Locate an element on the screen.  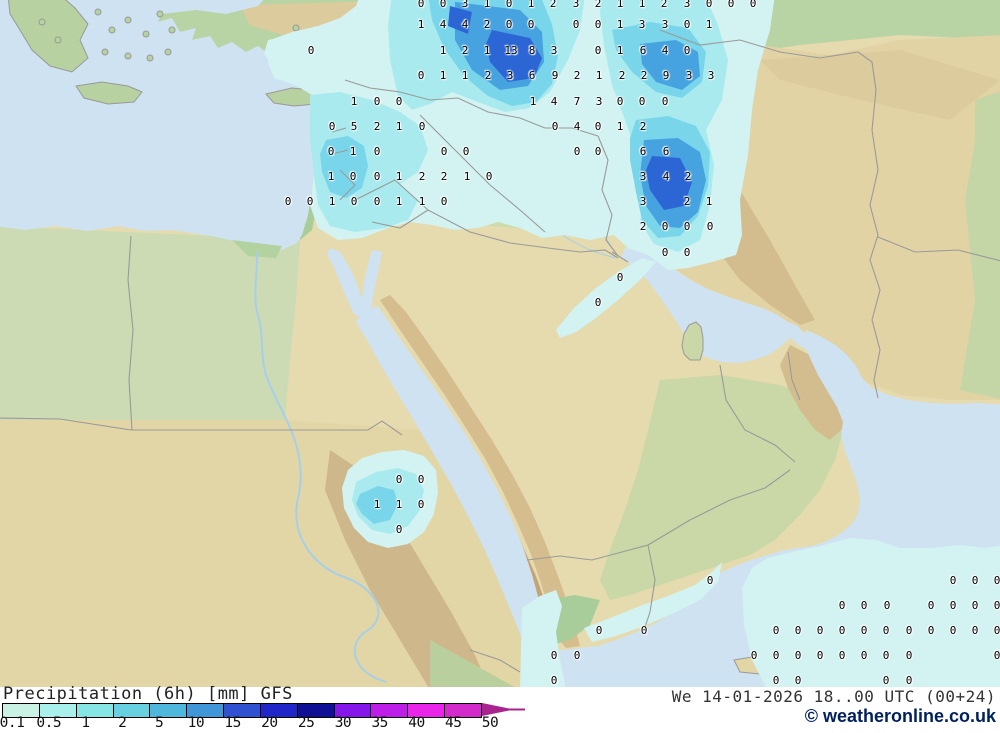
legend-title: Precipitation (6h) [mm] GFS is located at coordinates (148, 694).